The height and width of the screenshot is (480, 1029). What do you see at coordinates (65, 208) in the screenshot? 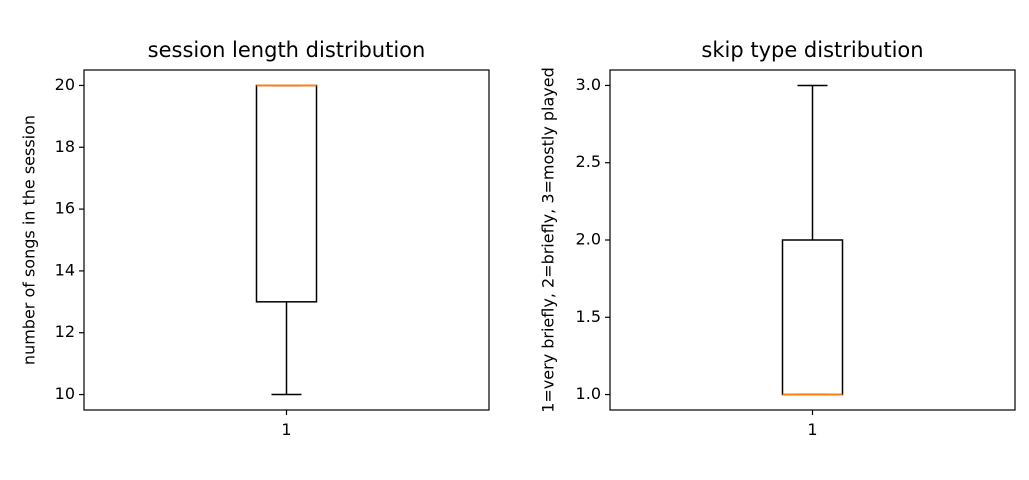
I see `y-tick-label: 16` at bounding box center [65, 208].